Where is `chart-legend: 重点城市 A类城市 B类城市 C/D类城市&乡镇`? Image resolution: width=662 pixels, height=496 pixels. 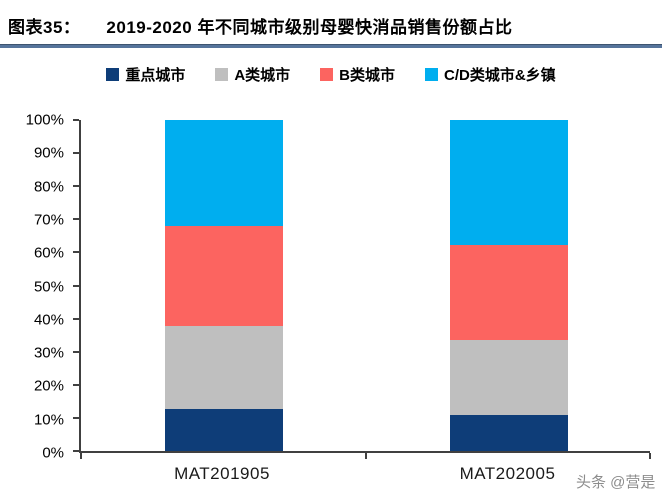
chart-legend: 重点城市 A类城市 B类城市 C/D类城市&乡镇 is located at coordinates (331, 74).